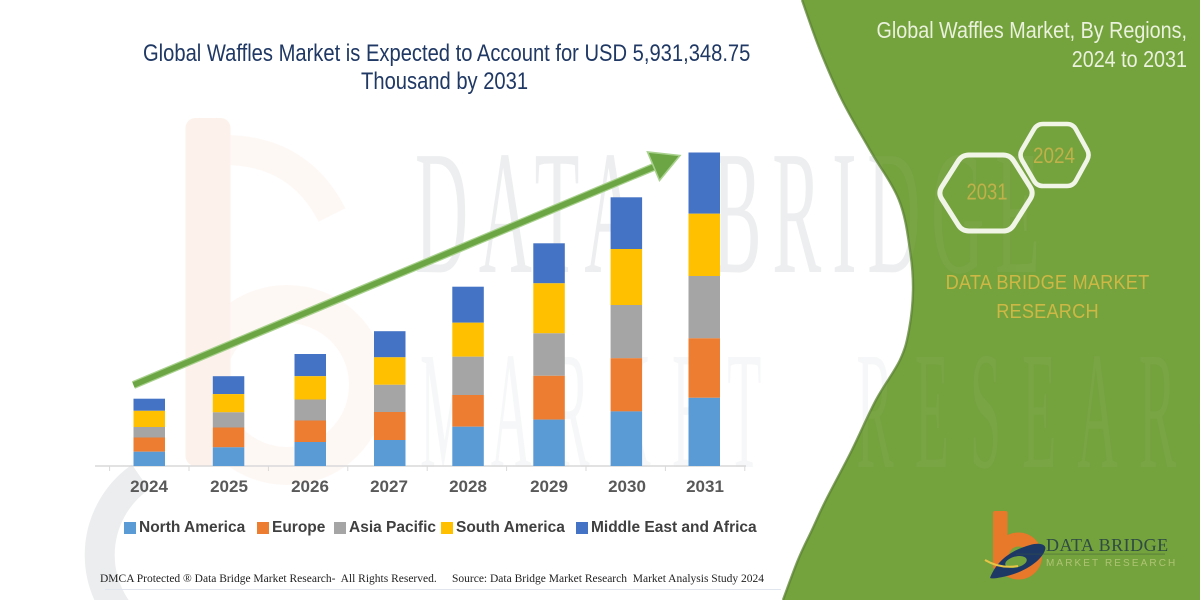  Describe the element at coordinates (1107, 545) in the screenshot. I see `svg-text: DATA BRIDGE` at that location.